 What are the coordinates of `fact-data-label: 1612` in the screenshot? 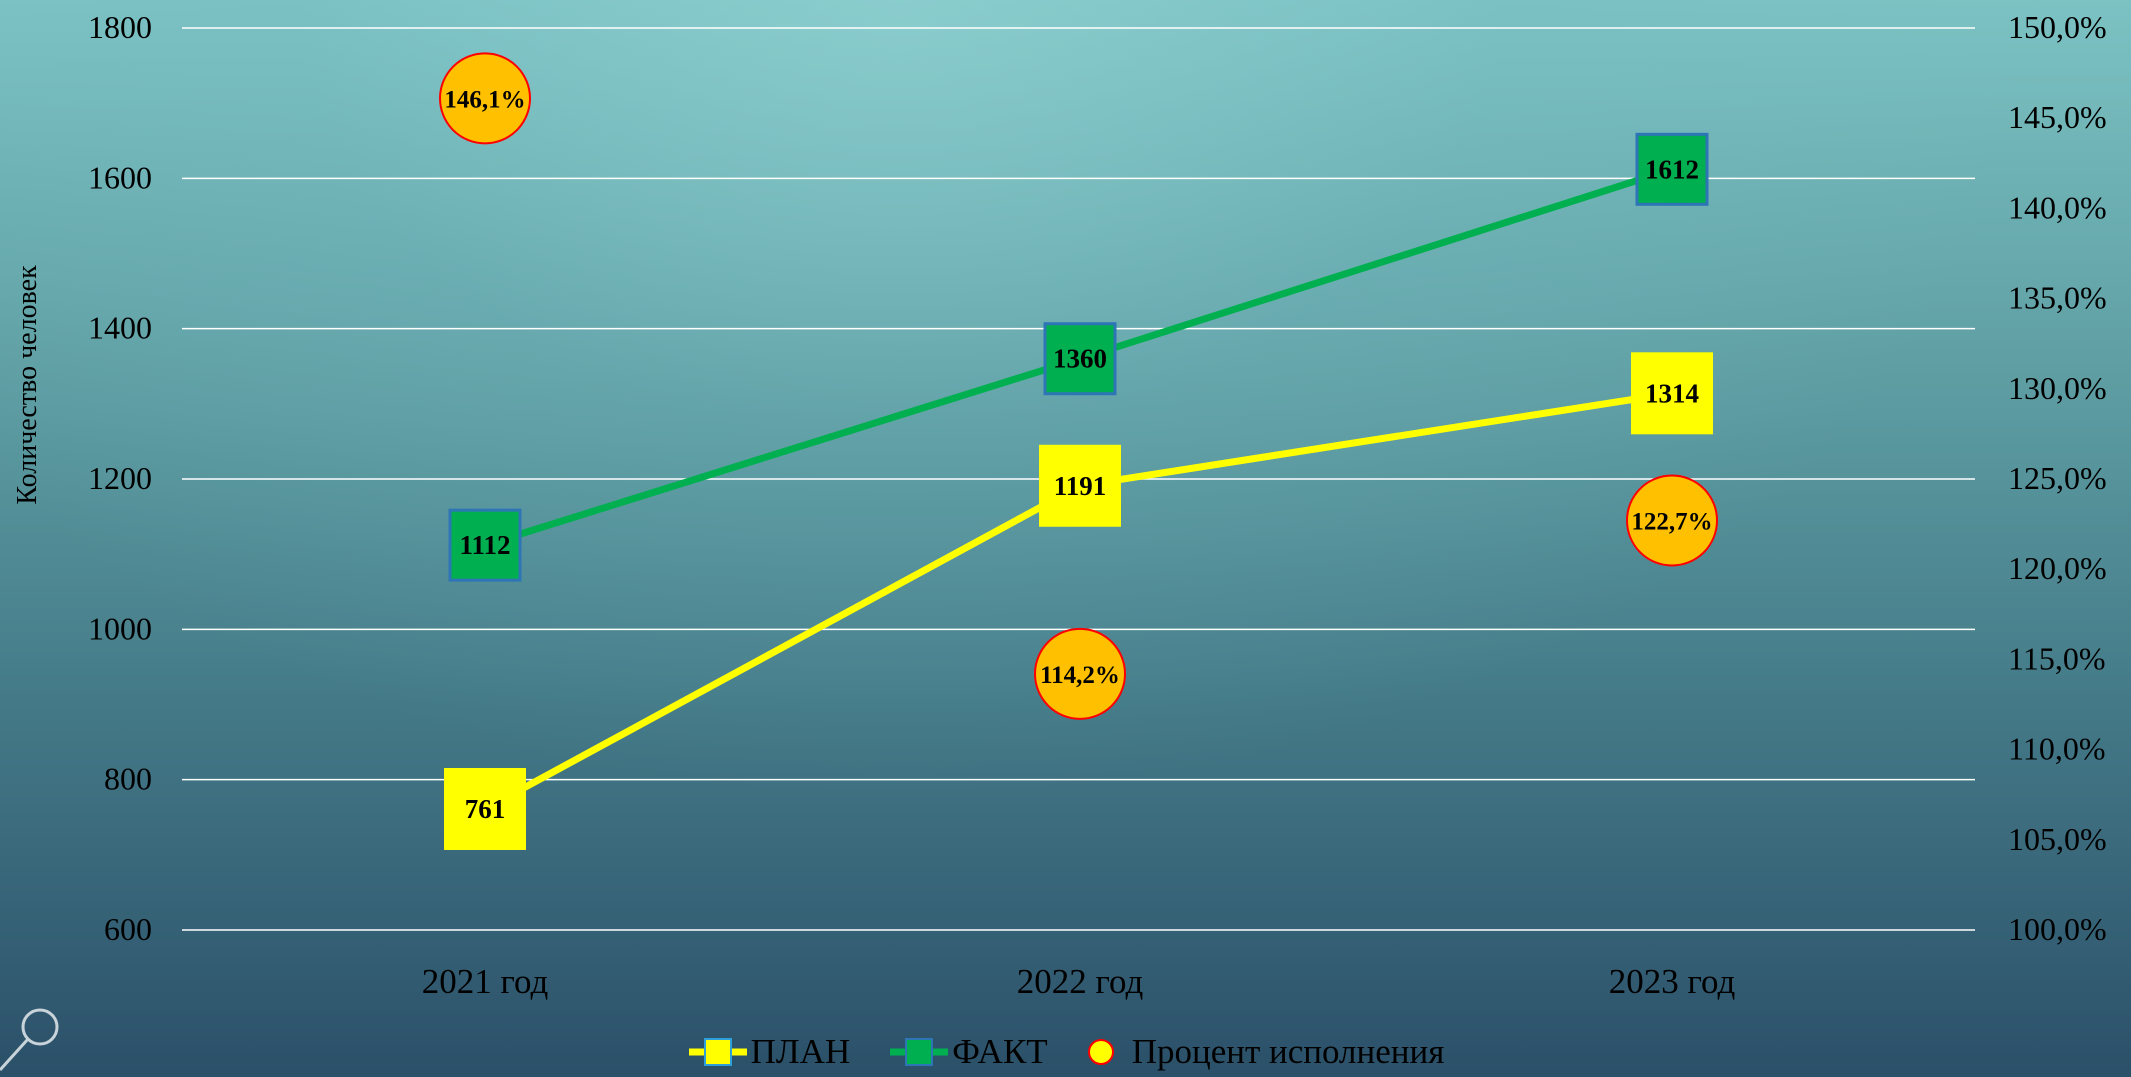 It's located at (1672, 169).